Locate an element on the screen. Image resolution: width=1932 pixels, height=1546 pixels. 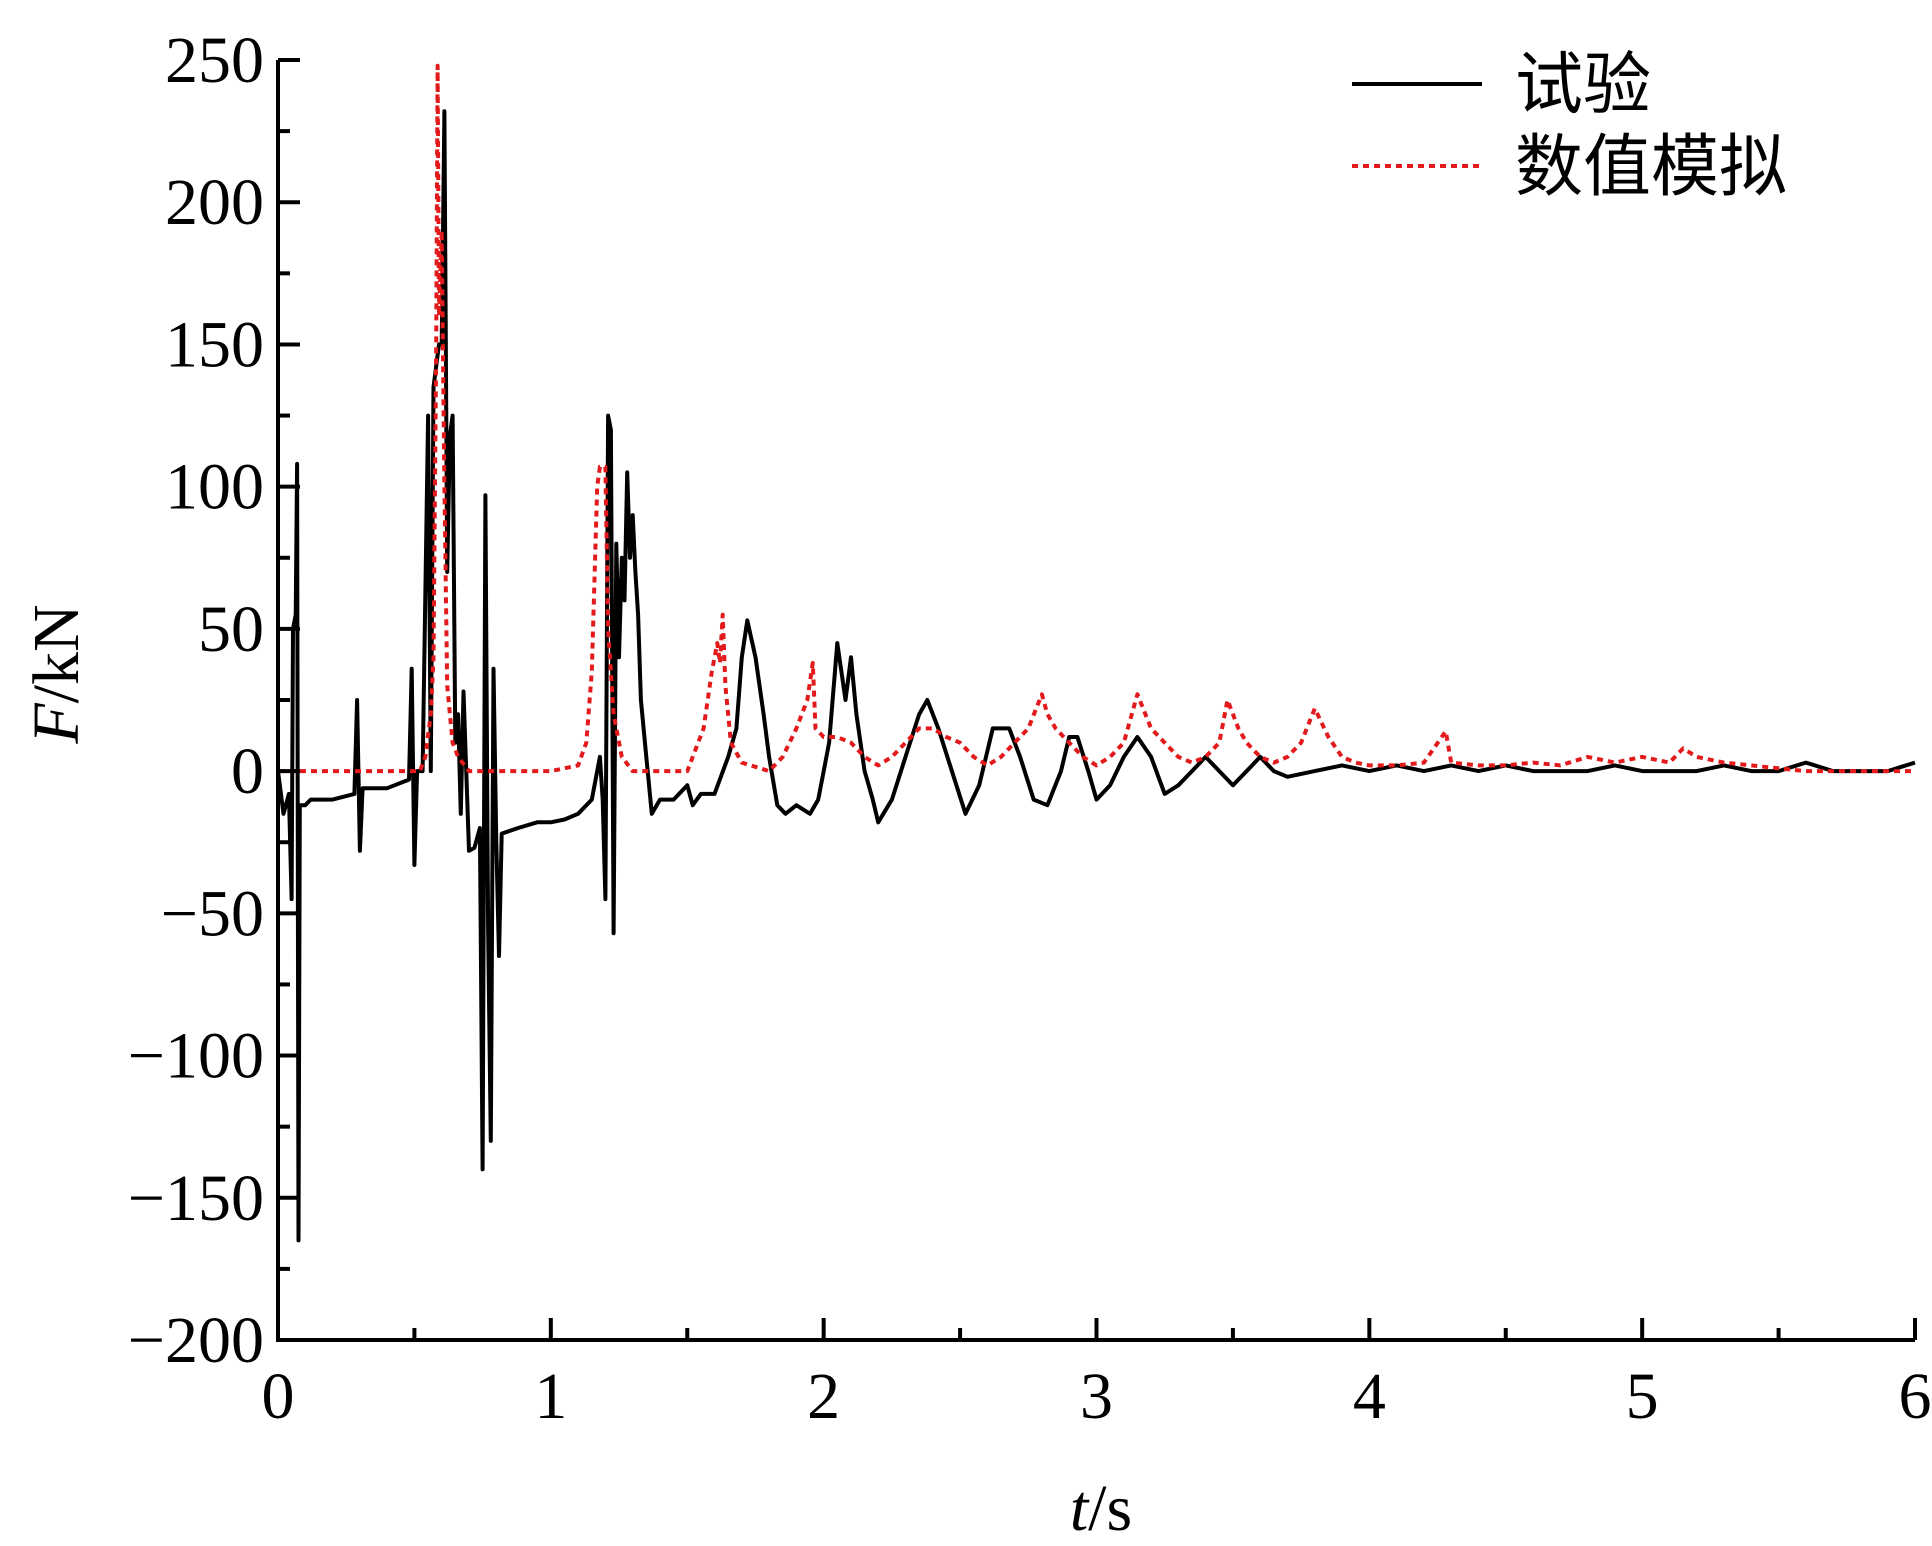
y-tick-label: −50 is located at coordinates (212, 913).